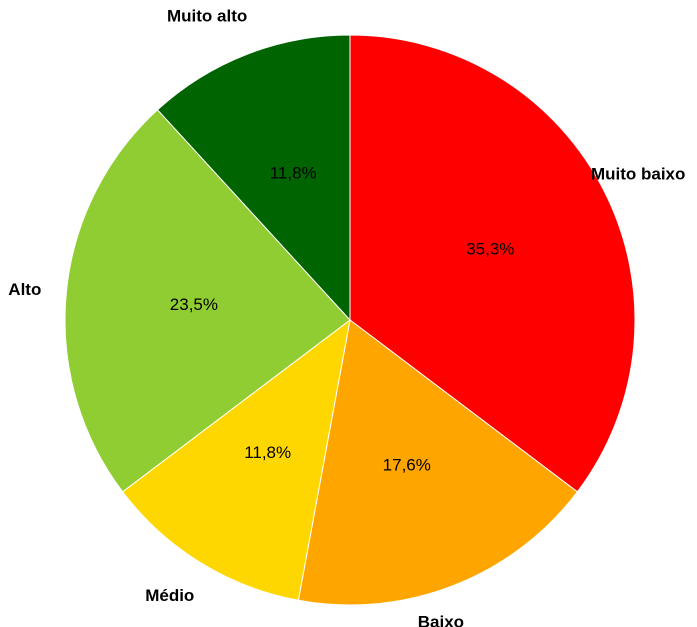  I want to click on percent-label-muito-alto: 11,8%, so click(293, 172).